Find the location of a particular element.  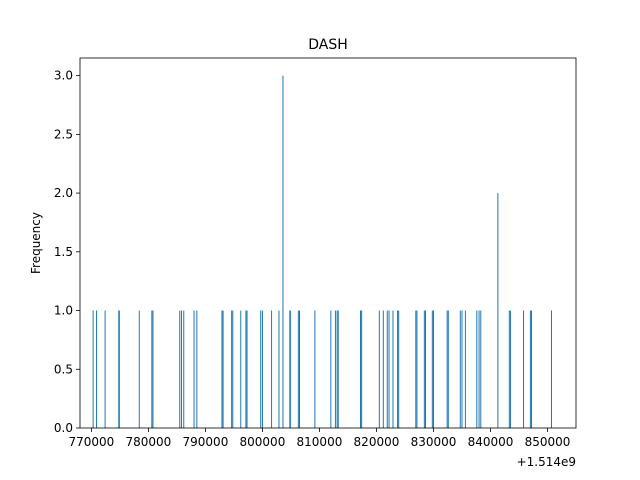

y-tick-label: 1.5 is located at coordinates (63, 252).